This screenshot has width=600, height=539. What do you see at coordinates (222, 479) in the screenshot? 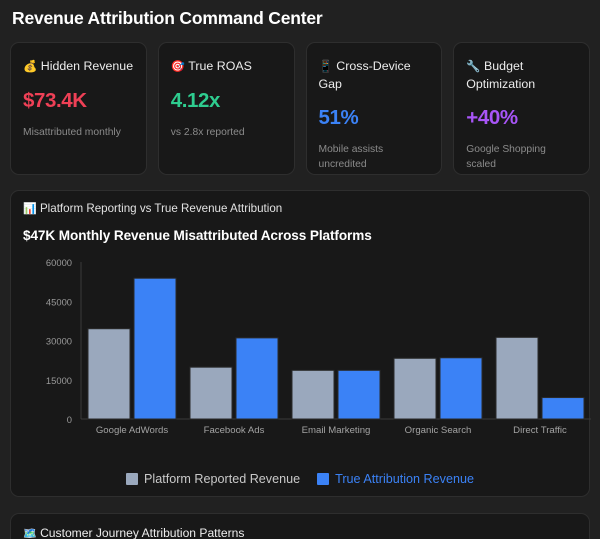
I see `legend-label: Platform Reported Revenue` at bounding box center [222, 479].